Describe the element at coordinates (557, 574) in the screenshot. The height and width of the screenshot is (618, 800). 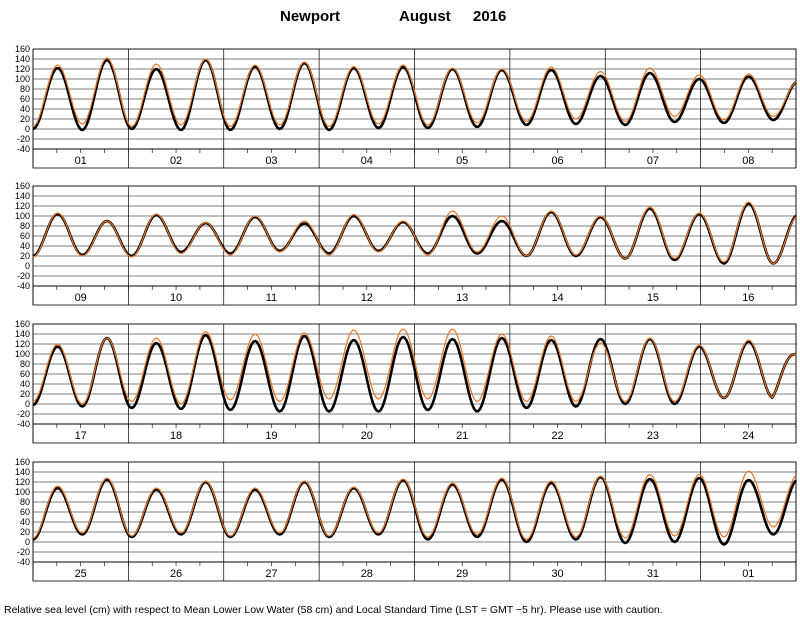
I see `day-label: 30` at that location.